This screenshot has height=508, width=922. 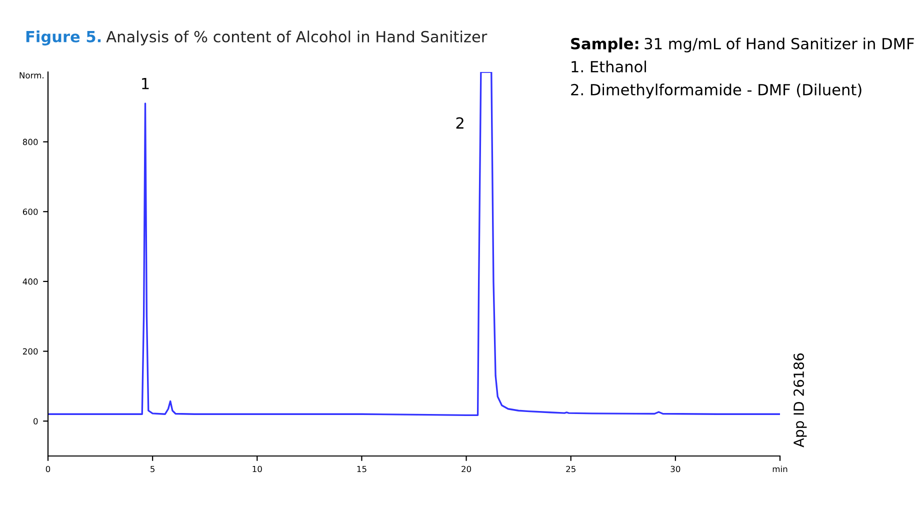 I want to click on x-tick-label: 10, so click(x=257, y=469).